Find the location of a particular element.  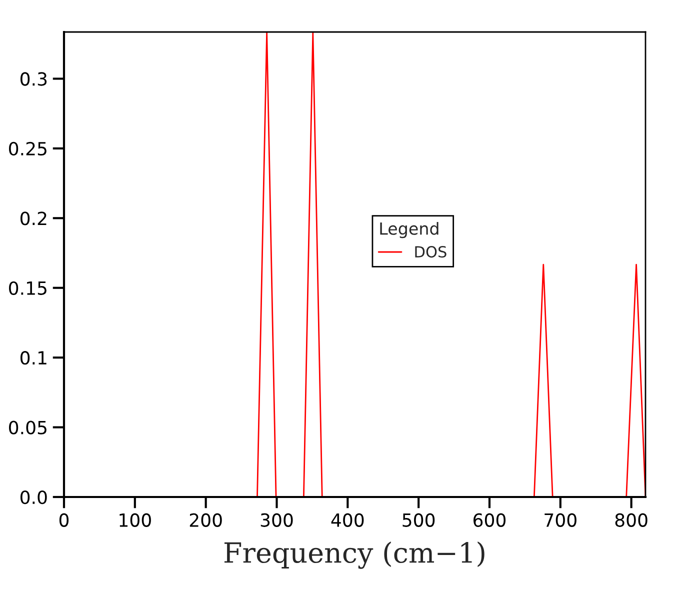

x-tick-label: 600 is located at coordinates (490, 520).